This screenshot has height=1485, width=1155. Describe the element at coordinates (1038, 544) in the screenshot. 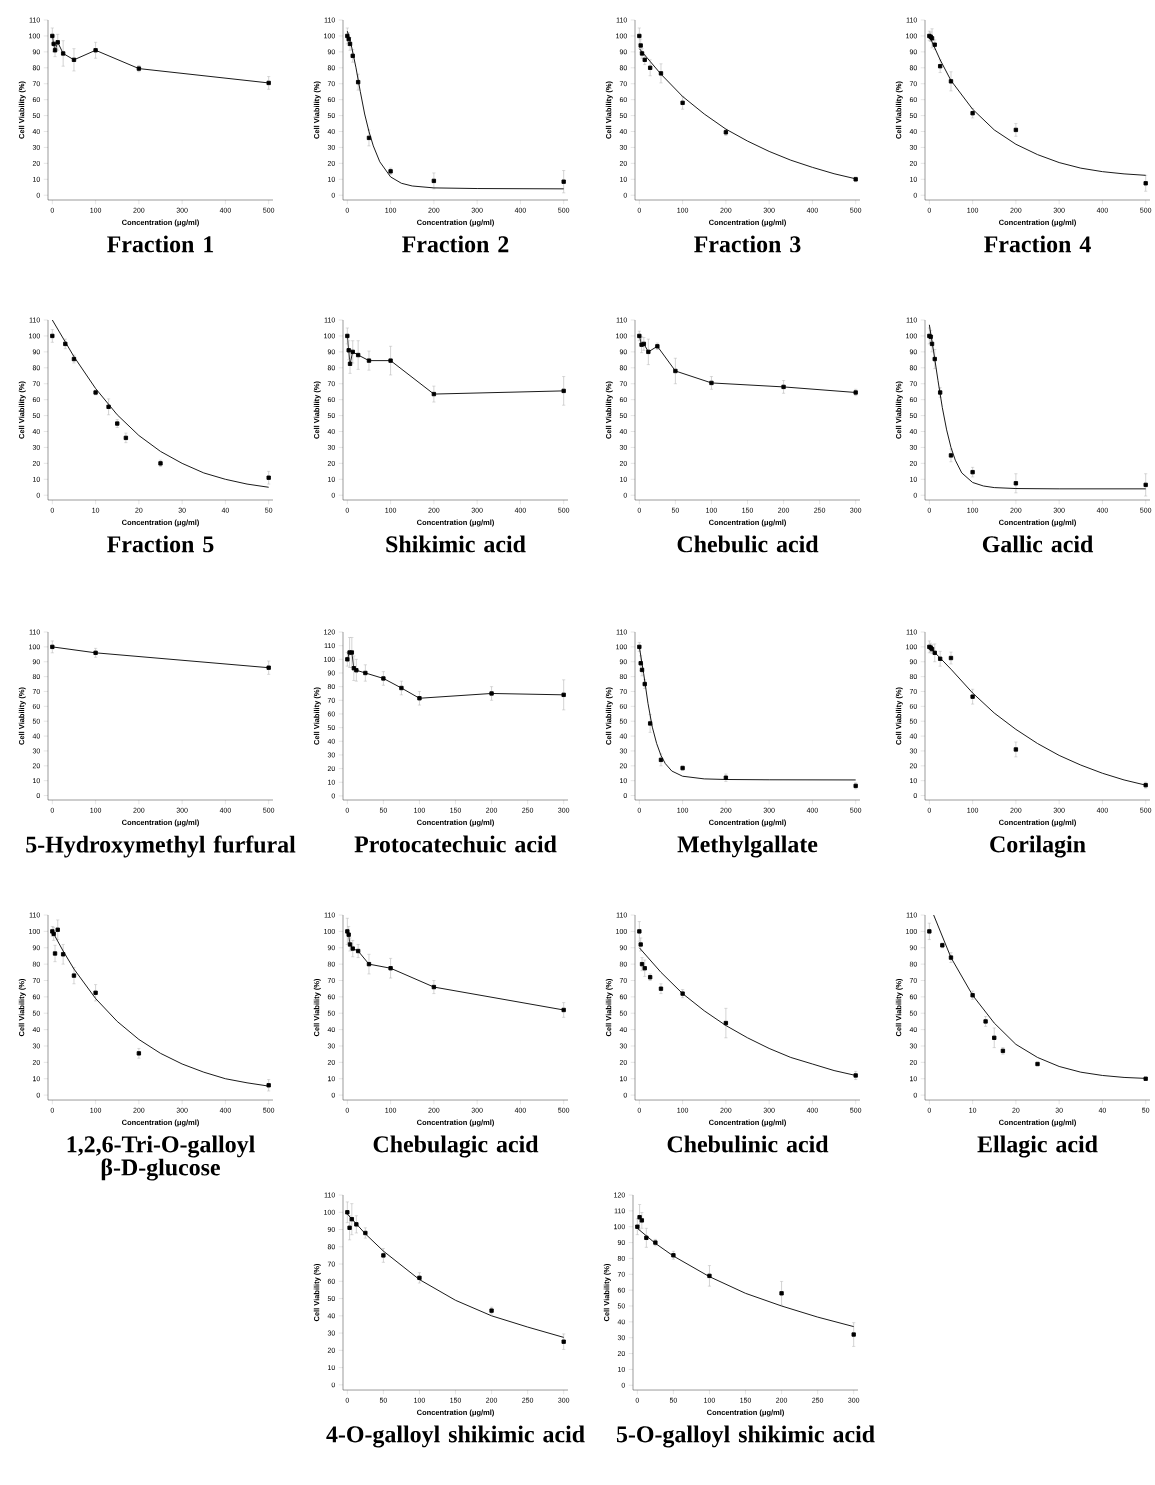

I see `text: Gallic acid` at that location.